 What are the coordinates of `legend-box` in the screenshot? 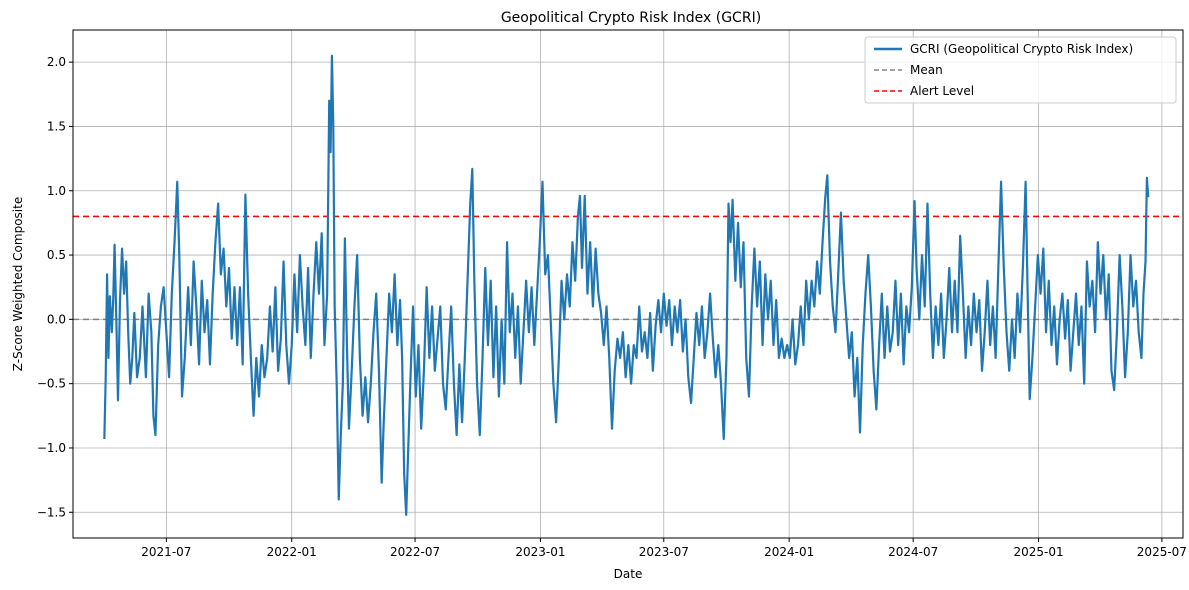 It's located at (1020, 70).